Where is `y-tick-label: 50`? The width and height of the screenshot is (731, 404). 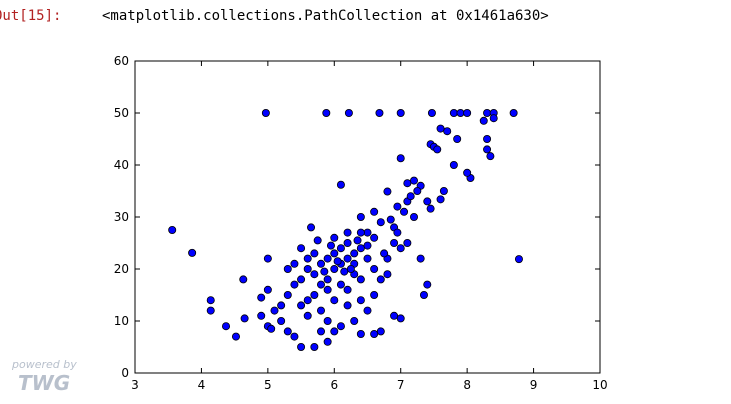
y-tick-label: 50 is located at coordinates (121, 113).